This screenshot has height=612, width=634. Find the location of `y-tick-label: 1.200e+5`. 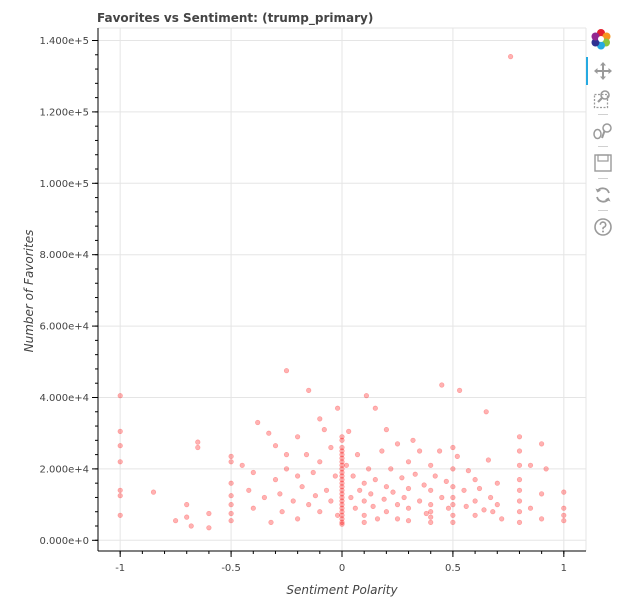

y-tick-label: 1.200e+5 is located at coordinates (64, 112).